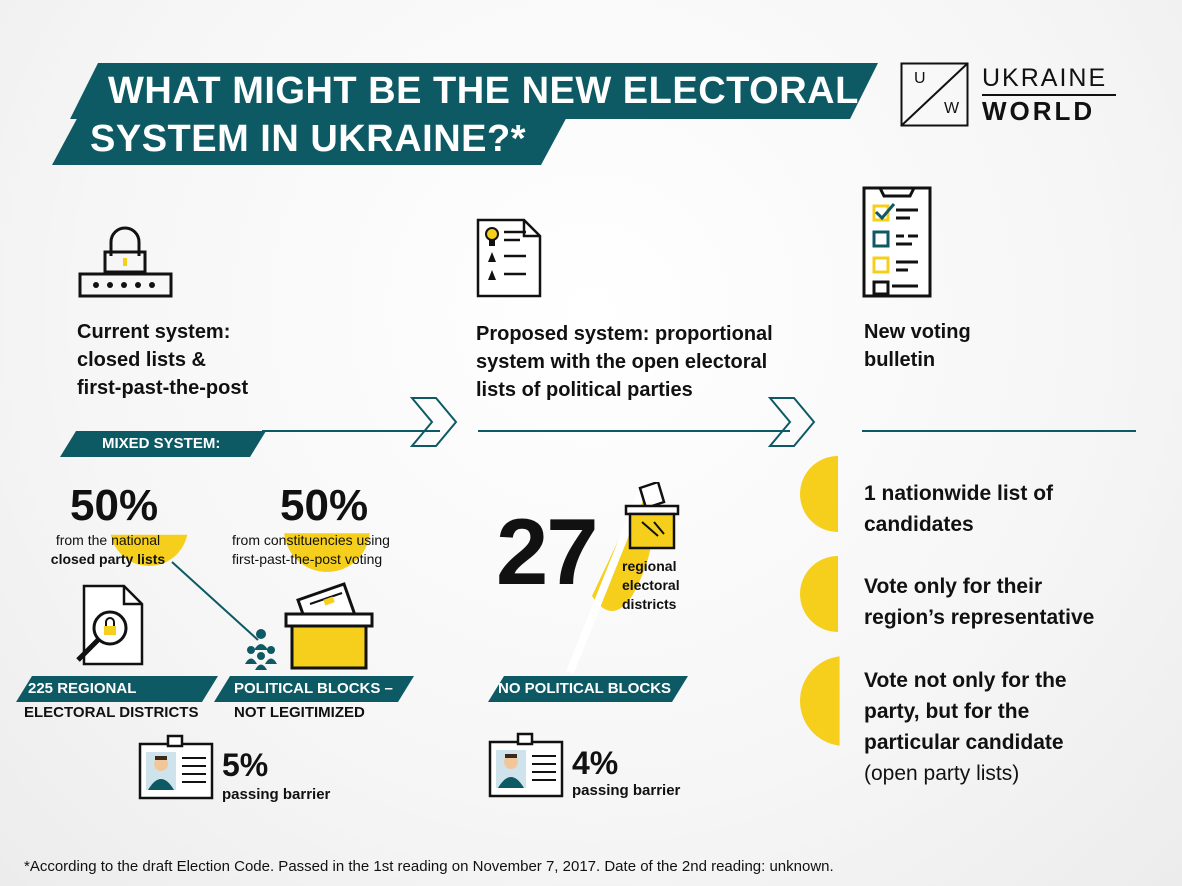 This screenshot has width=1182, height=886. I want to click on bulletin-item-3-l4: (open party lists), so click(942, 773).